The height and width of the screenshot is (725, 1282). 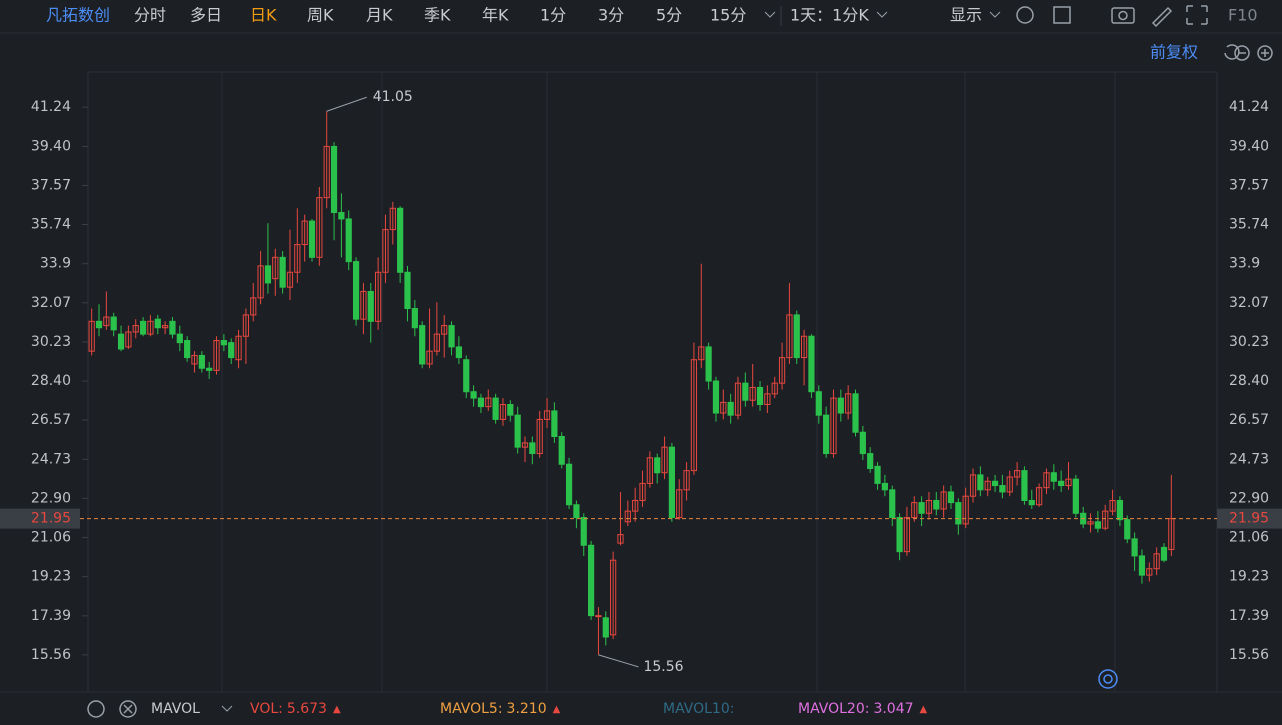 I want to click on period-tab: 周K, so click(x=320, y=15).